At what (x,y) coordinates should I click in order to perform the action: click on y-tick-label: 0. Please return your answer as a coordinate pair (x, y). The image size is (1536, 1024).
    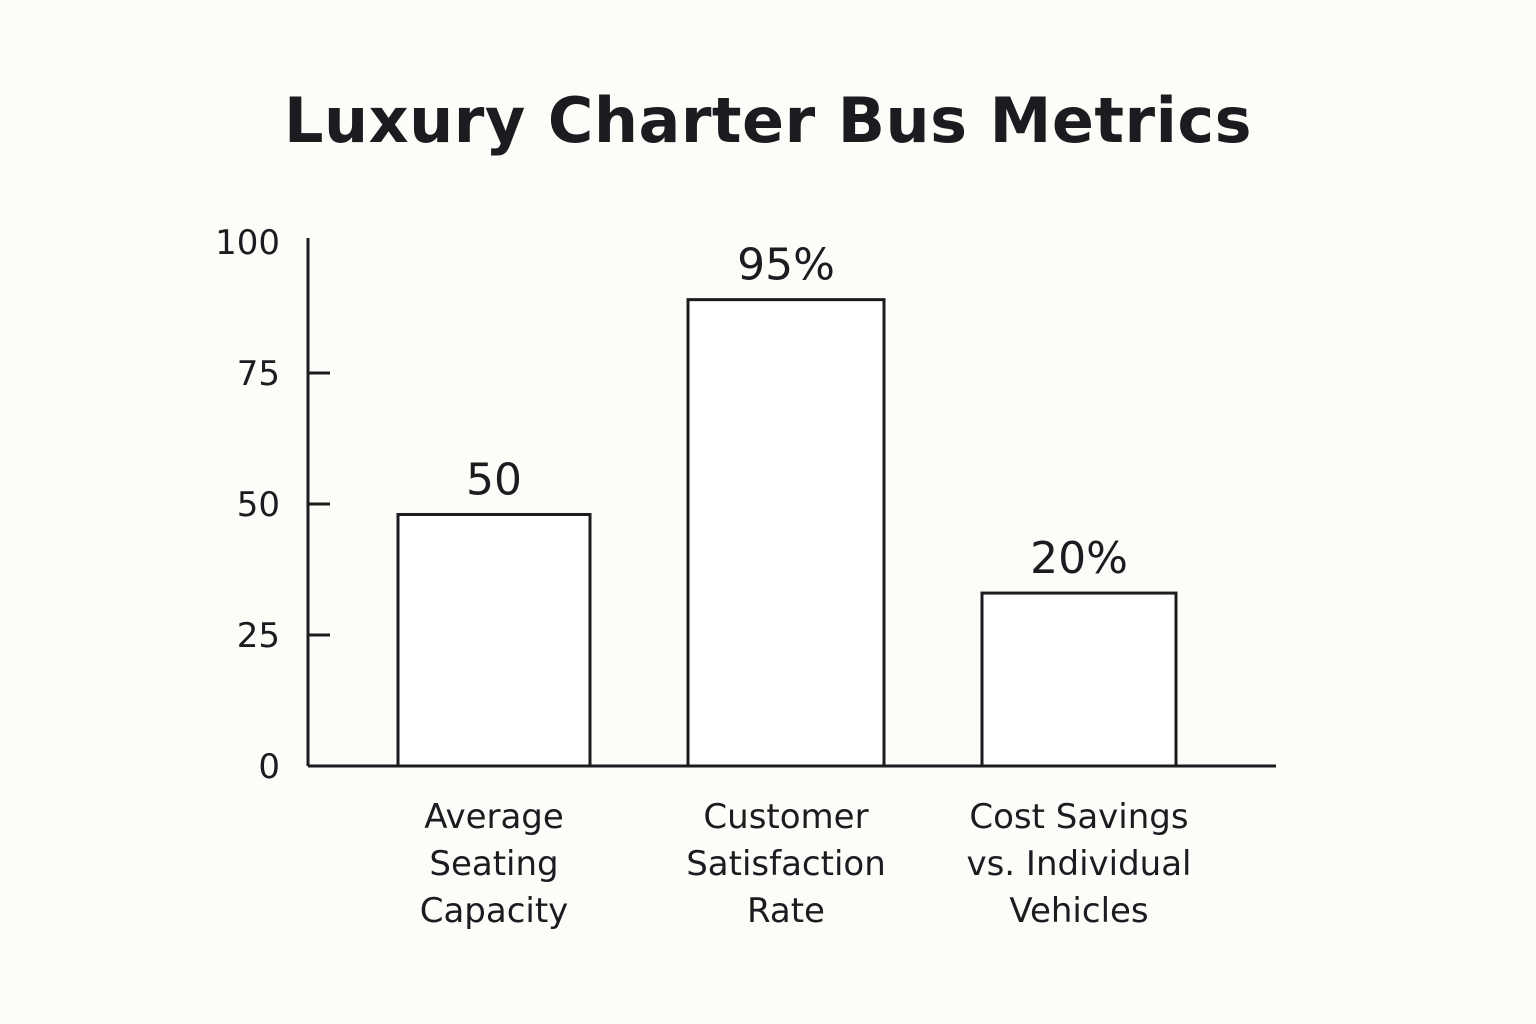
    Looking at the image, I should click on (269, 767).